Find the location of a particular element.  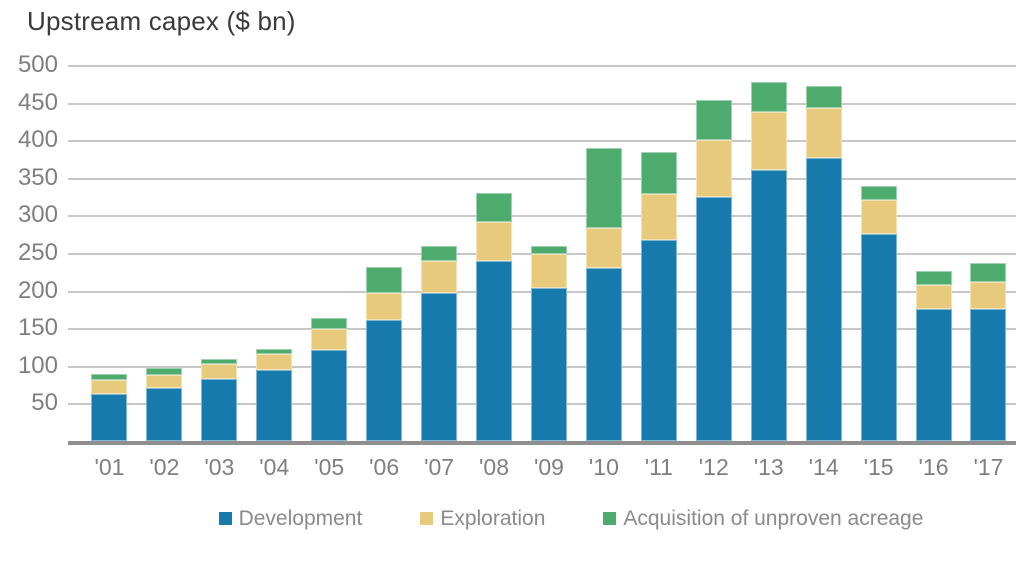

x-axis-line is located at coordinates (542, 443).